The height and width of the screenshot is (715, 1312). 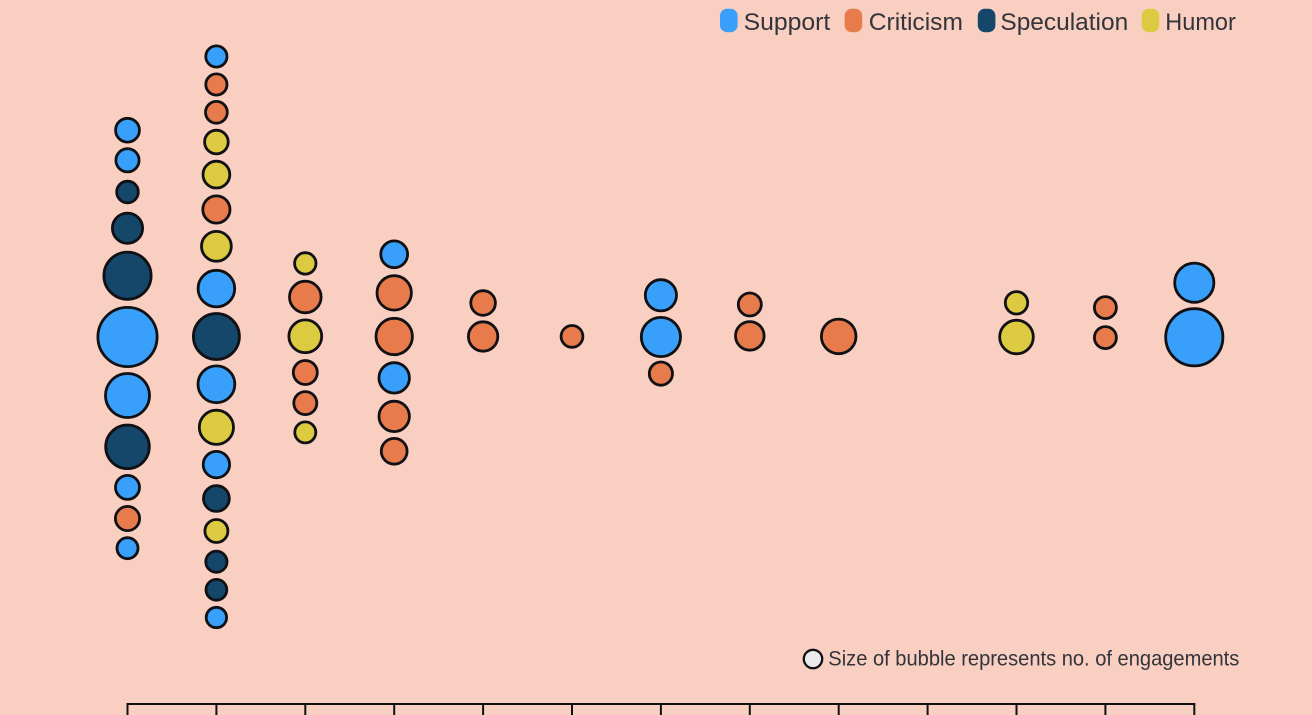 What do you see at coordinates (1064, 22) in the screenshot?
I see `svg-text: Speculation` at bounding box center [1064, 22].